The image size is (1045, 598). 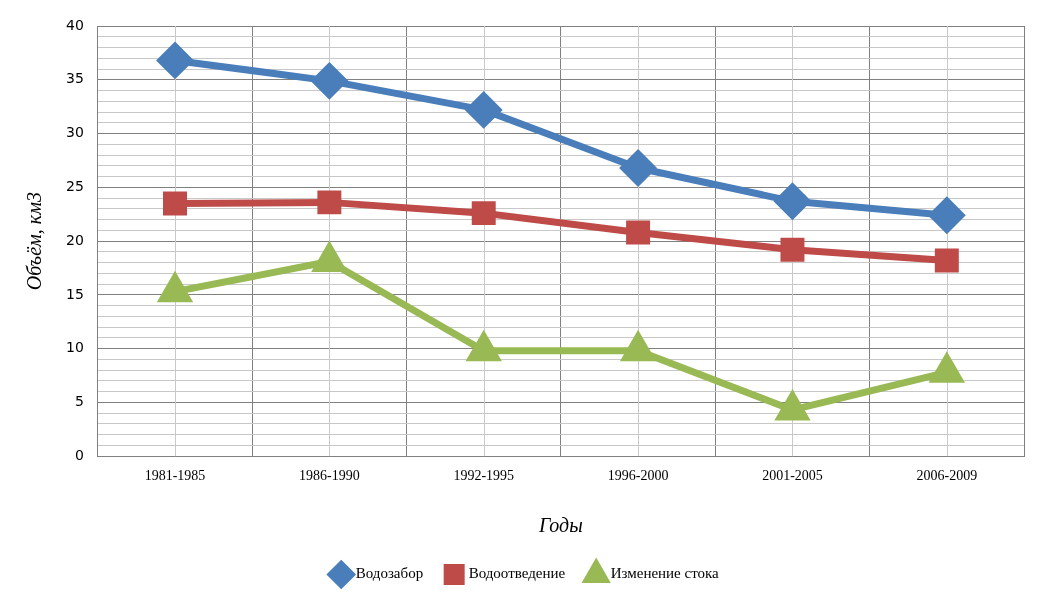 What do you see at coordinates (484, 476) in the screenshot?
I see `x-tick-label: 1992-1995` at bounding box center [484, 476].